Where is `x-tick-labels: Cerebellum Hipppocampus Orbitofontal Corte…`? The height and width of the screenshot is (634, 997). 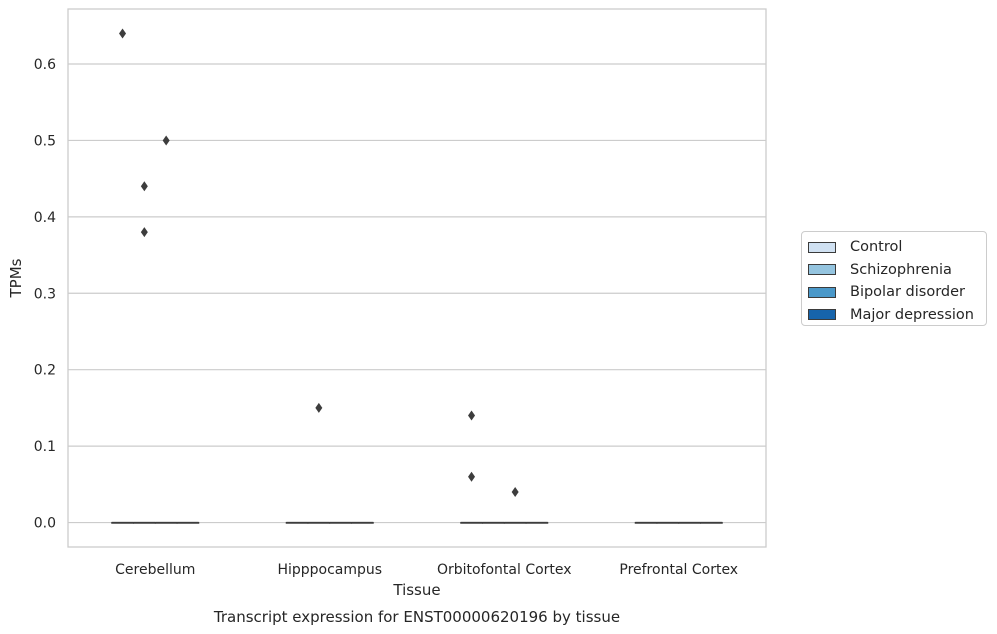 x-tick-labels: Cerebellum Hipppocampus Orbitofontal Corte… is located at coordinates (426, 570).